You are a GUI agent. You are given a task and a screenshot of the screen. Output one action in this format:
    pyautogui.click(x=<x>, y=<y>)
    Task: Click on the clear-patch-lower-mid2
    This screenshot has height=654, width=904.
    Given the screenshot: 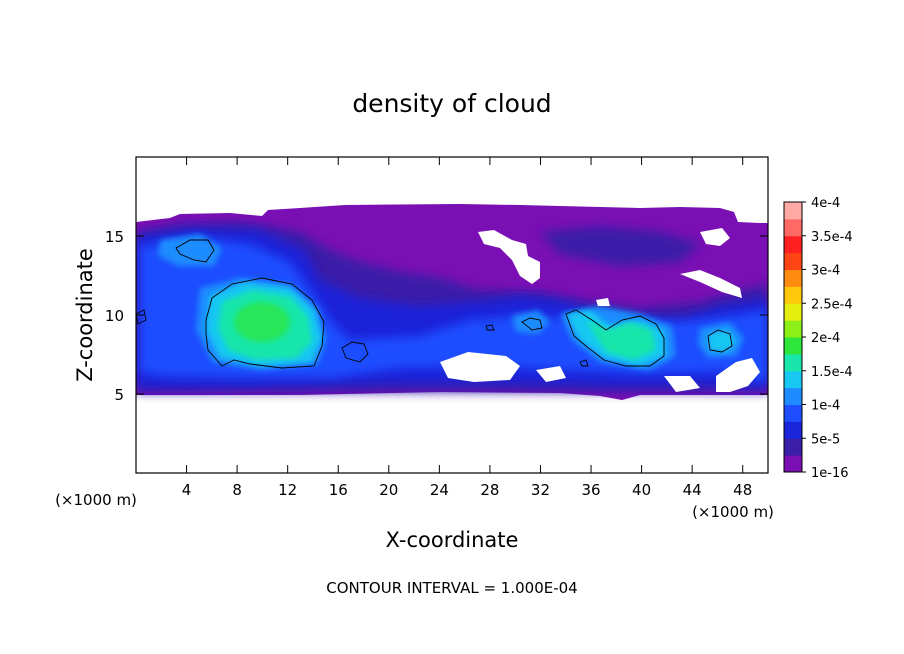 What is the action you would take?
    pyautogui.click(x=551, y=374)
    